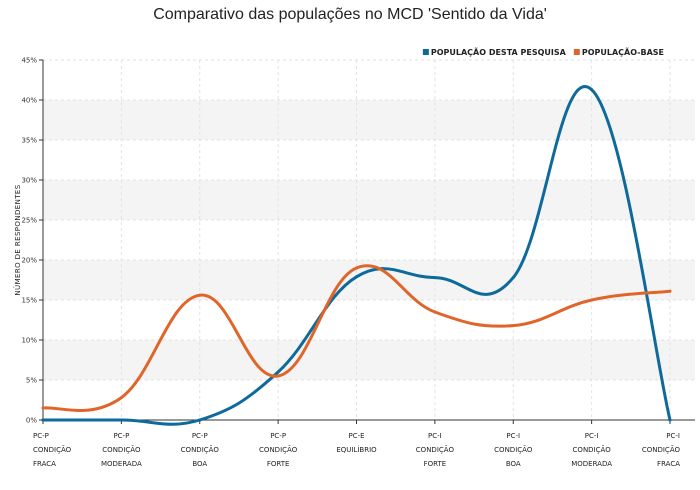 The image size is (700, 490). What do you see at coordinates (356, 449) in the screenshot?
I see `x-tick-label: EQUILÍBRIO` at bounding box center [356, 449].